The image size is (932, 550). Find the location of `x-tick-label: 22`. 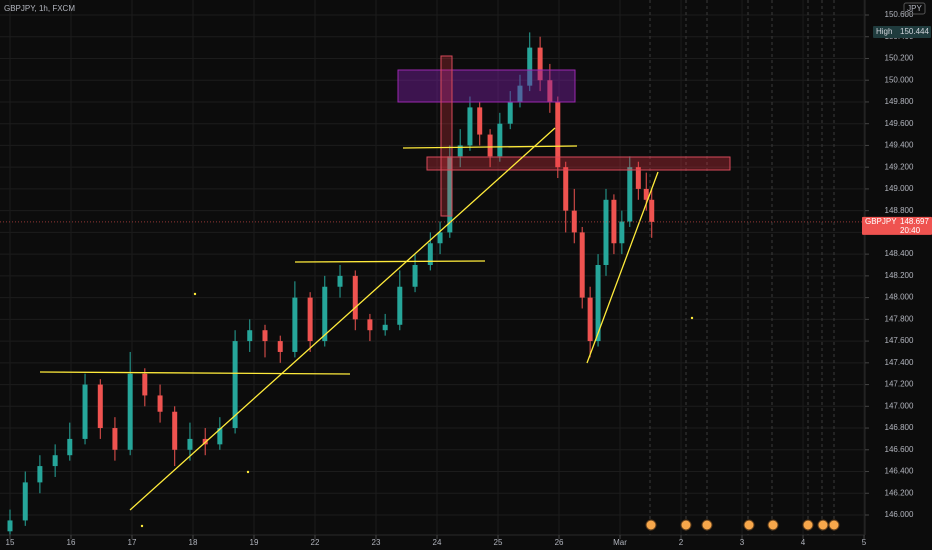

x-tick-label: 22 is located at coordinates (315, 542).